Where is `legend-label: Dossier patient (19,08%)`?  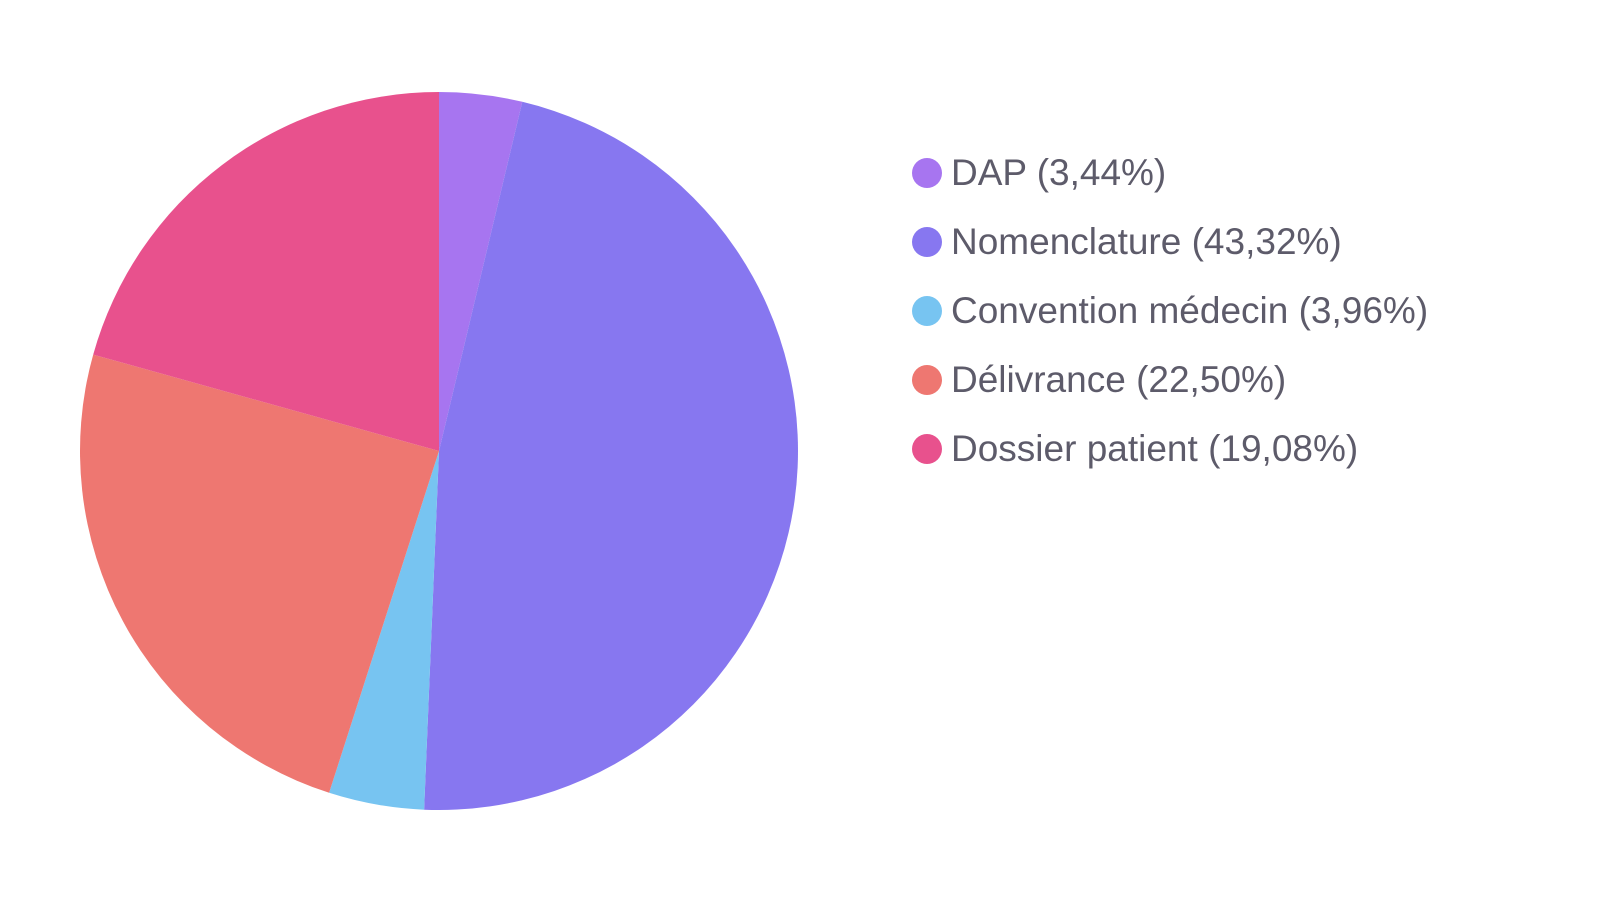 legend-label: Dossier patient (19,08%) is located at coordinates (1155, 448).